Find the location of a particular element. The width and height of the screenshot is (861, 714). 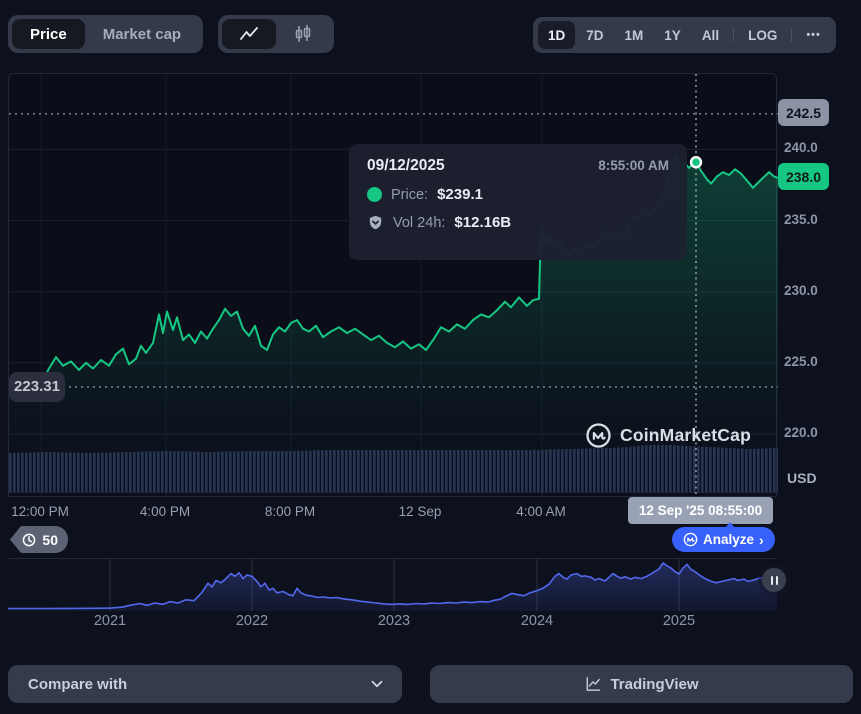

tradingview-button: TradingView is located at coordinates (641, 684).